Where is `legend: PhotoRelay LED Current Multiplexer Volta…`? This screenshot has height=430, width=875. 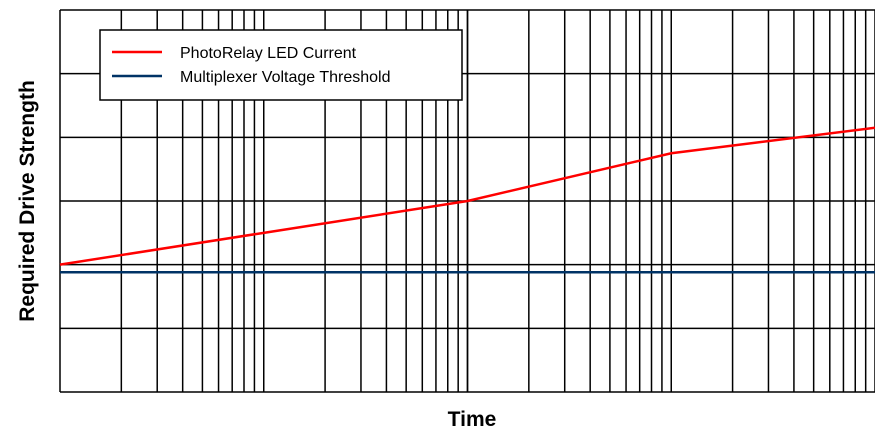 legend: PhotoRelay LED Current Multiplexer Volta… is located at coordinates (281, 65).